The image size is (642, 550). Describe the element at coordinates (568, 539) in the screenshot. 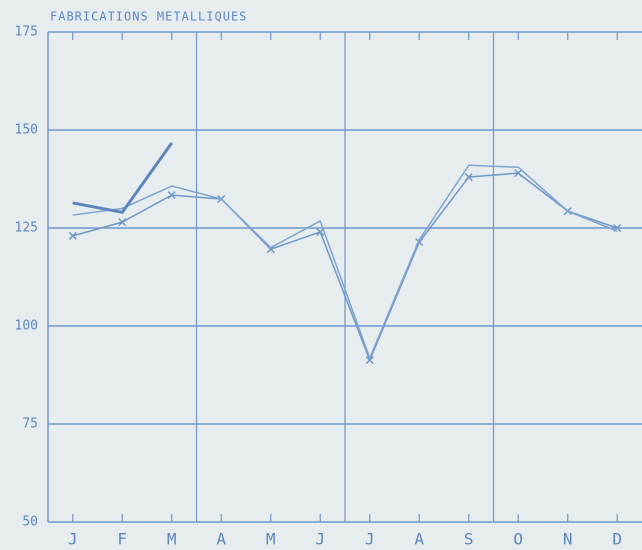

I see `x-tick-label: N` at that location.